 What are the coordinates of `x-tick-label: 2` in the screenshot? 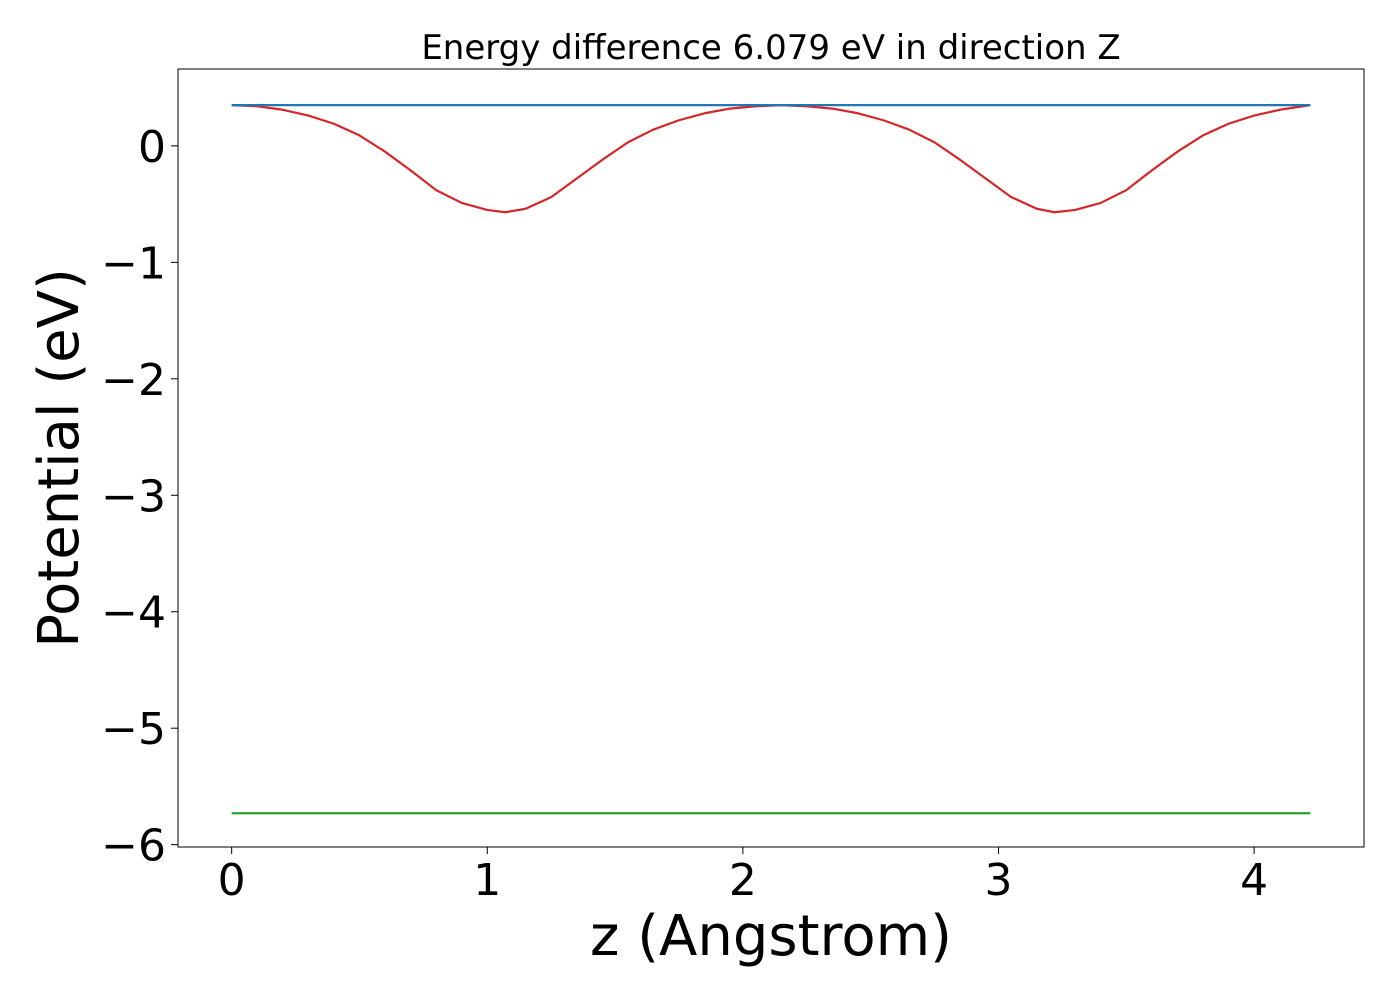 It's located at (743, 880).